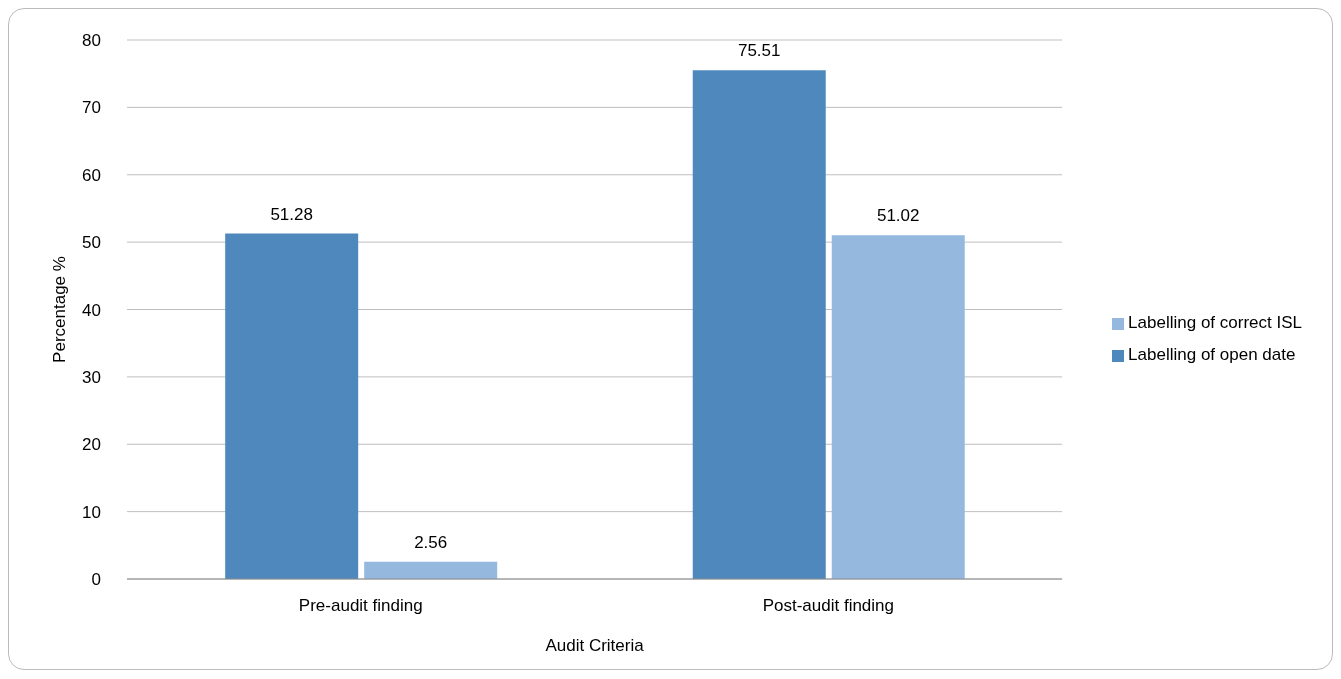 This screenshot has width=1341, height=679. What do you see at coordinates (595, 645) in the screenshot?
I see `x-axis-title: Audit Criteria` at bounding box center [595, 645].